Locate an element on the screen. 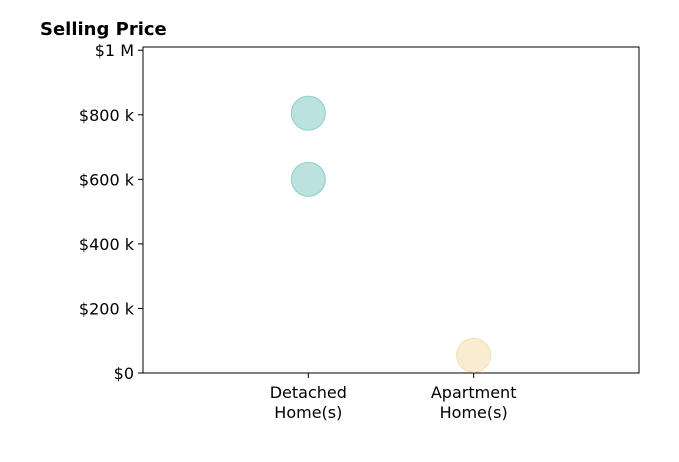 The height and width of the screenshot is (462, 679). chart-title: Selling Price is located at coordinates (103, 29).